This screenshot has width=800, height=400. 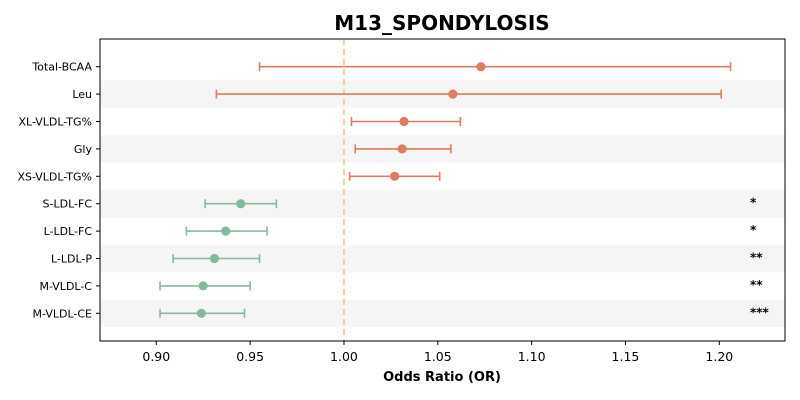 What do you see at coordinates (441, 23) in the screenshot?
I see `chart-title: M13_SPONDYLOSIS` at bounding box center [441, 23].